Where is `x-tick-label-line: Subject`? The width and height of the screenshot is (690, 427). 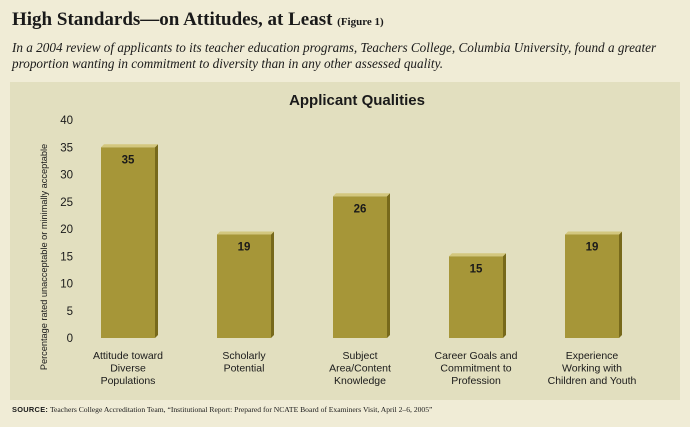 x-tick-label-line: Subject is located at coordinates (359, 356).